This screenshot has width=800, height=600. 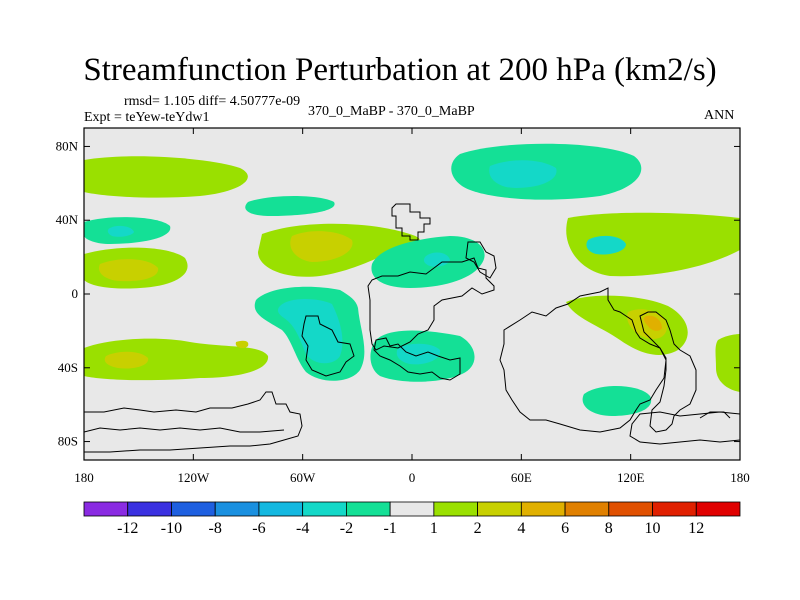 What do you see at coordinates (652, 323) in the screenshot?
I see `peak-positive-region` at bounding box center [652, 323].